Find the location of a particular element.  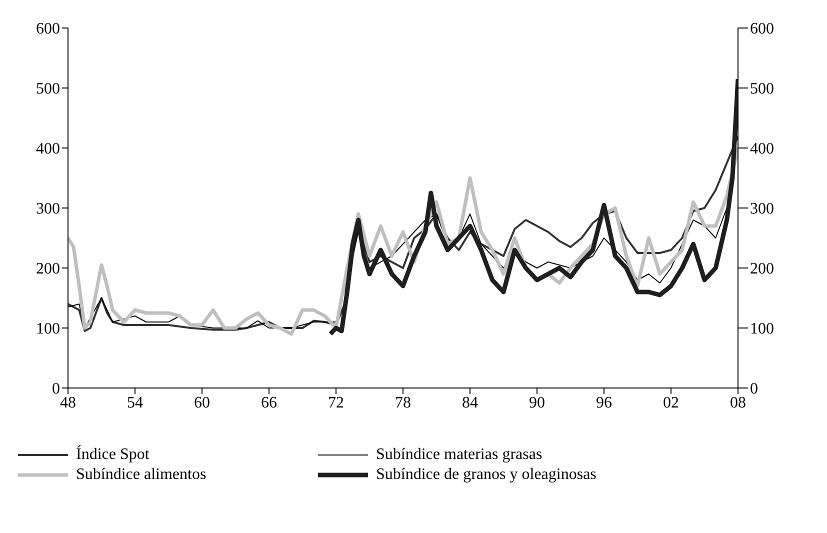

legend-label: Subíndice de granos y oleaginosas is located at coordinates (486, 475).